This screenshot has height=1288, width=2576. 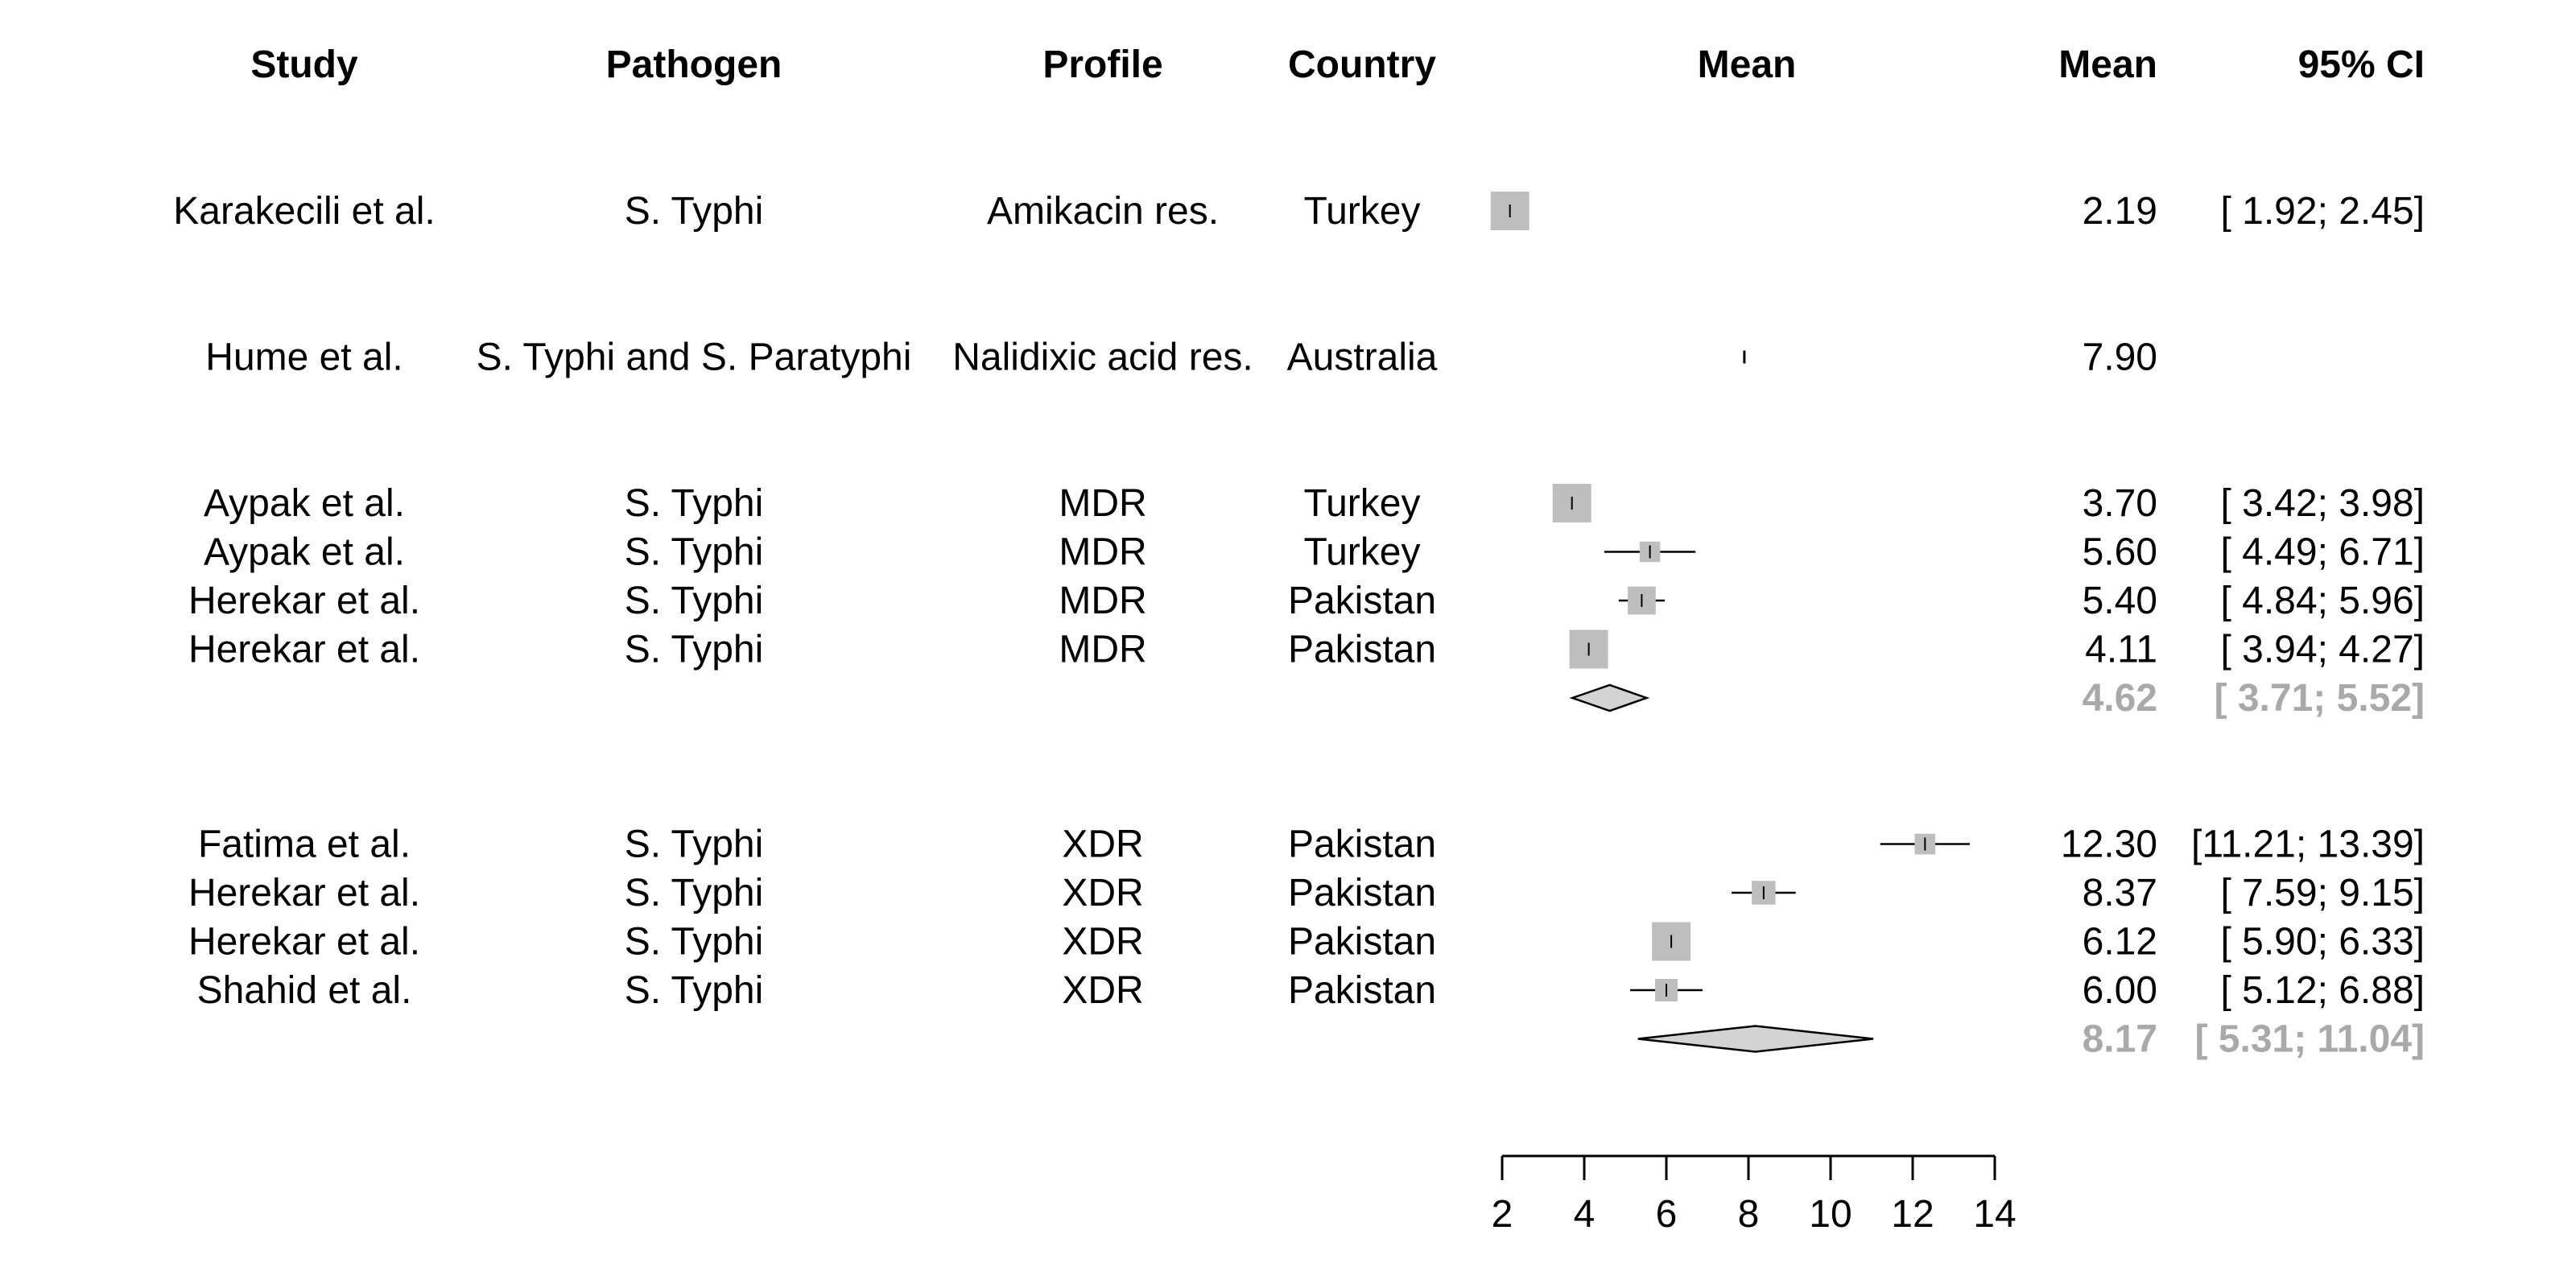 I want to click on country-label: Australia, so click(x=1362, y=357).